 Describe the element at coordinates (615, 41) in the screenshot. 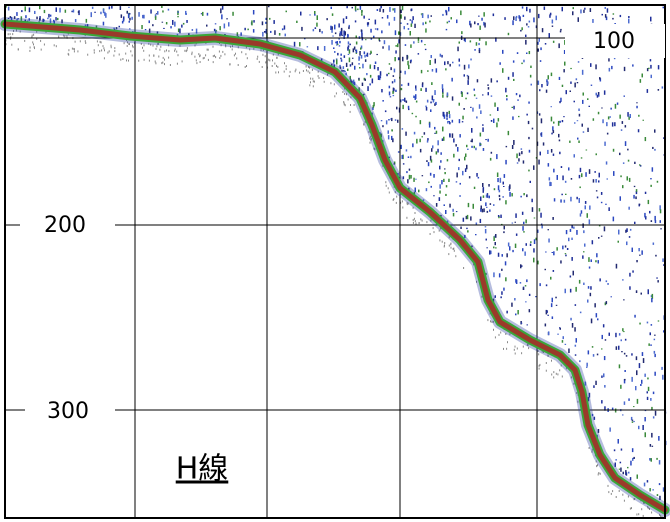

I see `label-box` at that location.